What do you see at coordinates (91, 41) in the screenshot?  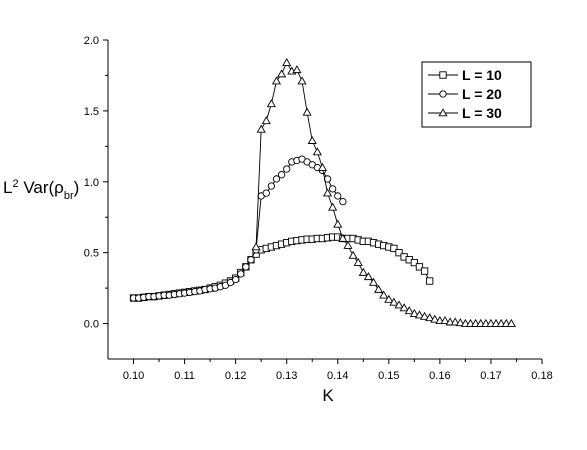 I see `y-tick-label: 2.0` at bounding box center [91, 41].